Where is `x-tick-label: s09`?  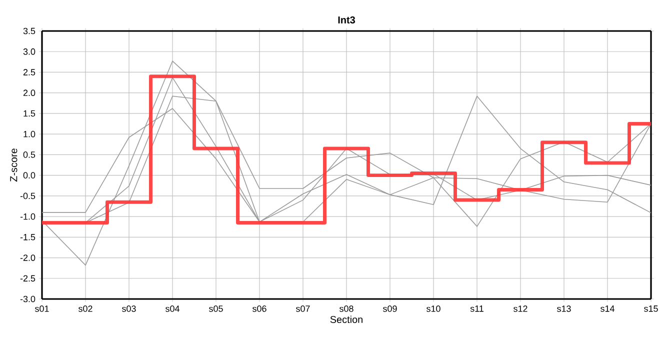
x-tick-label: s09 is located at coordinates (390, 309).